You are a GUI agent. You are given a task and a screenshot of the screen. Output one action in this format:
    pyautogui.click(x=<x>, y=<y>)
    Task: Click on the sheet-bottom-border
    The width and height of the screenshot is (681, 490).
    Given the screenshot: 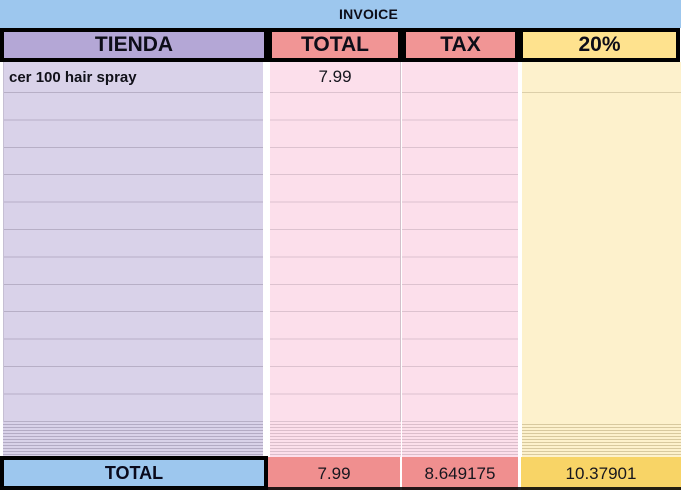 What is the action you would take?
    pyautogui.click(x=340, y=488)
    